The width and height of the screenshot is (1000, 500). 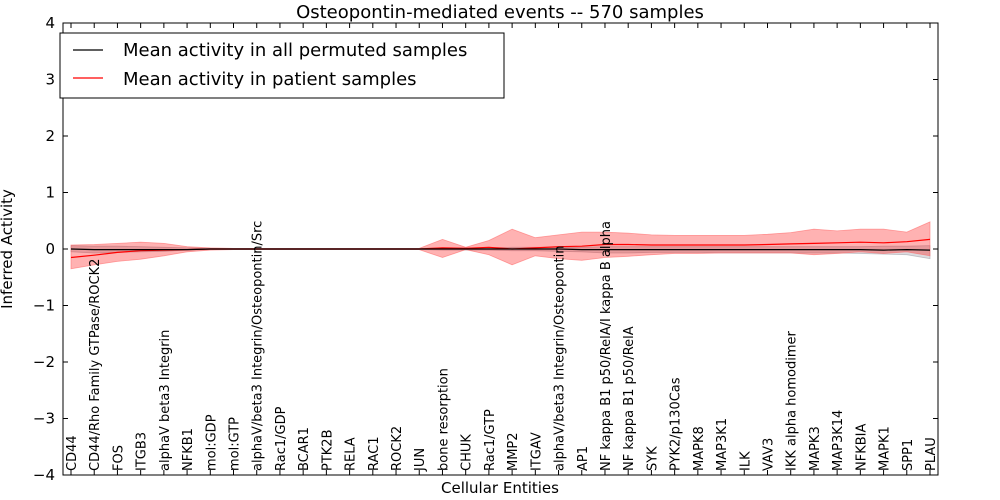 What do you see at coordinates (44, 306) in the screenshot?
I see `y-tick-label: −1` at bounding box center [44, 306].